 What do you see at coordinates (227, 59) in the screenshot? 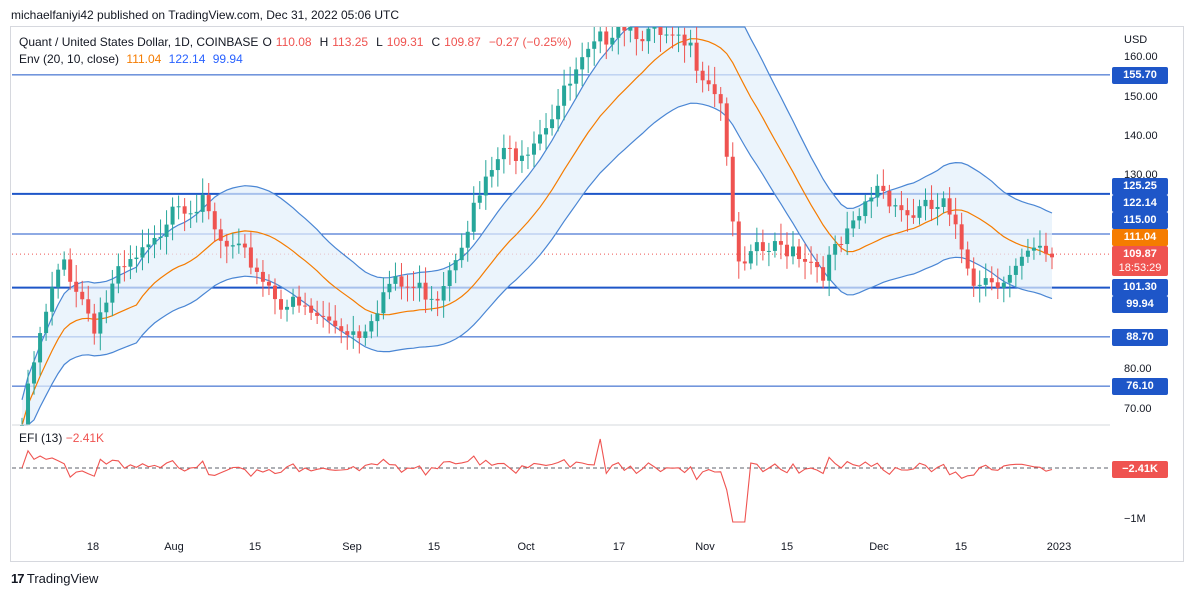
I see `env-lower-value: 99.94` at bounding box center [227, 59].